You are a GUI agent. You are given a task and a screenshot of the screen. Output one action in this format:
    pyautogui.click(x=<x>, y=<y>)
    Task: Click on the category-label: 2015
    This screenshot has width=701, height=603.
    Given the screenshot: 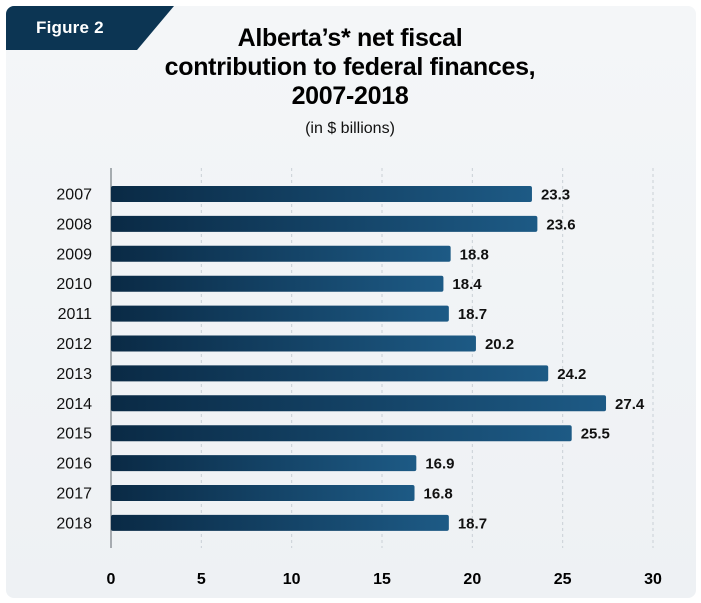 What is the action you would take?
    pyautogui.click(x=74, y=434)
    